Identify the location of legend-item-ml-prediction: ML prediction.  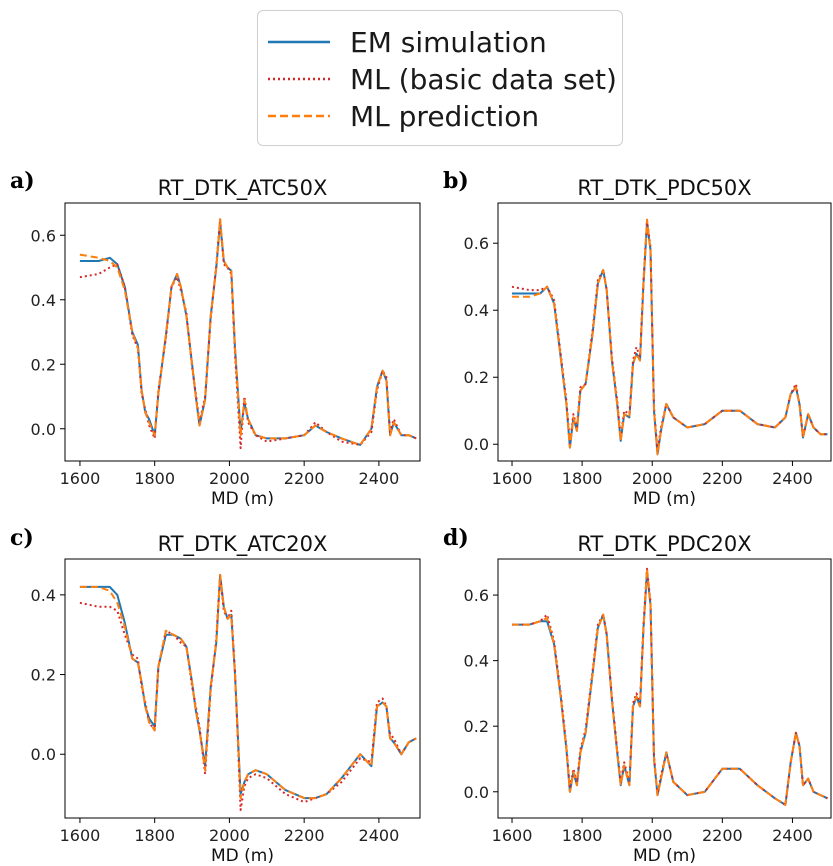
(403, 116).